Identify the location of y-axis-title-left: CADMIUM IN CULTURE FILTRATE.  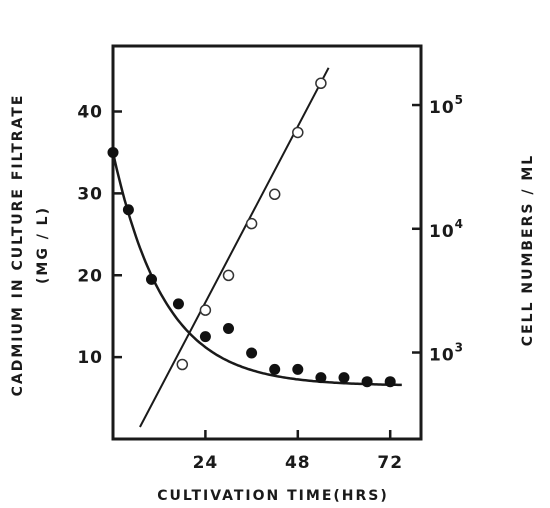
(18, 245).